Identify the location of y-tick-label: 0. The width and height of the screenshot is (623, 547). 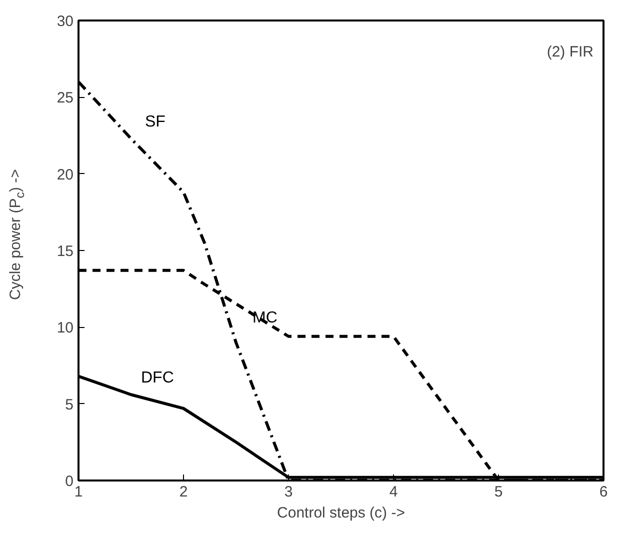
(69, 481).